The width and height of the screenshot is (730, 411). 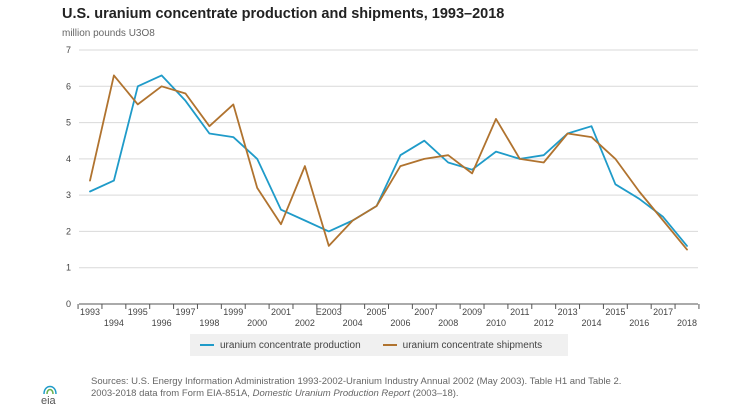 What do you see at coordinates (186, 312) in the screenshot?
I see `x-tick-label: 1997` at bounding box center [186, 312].